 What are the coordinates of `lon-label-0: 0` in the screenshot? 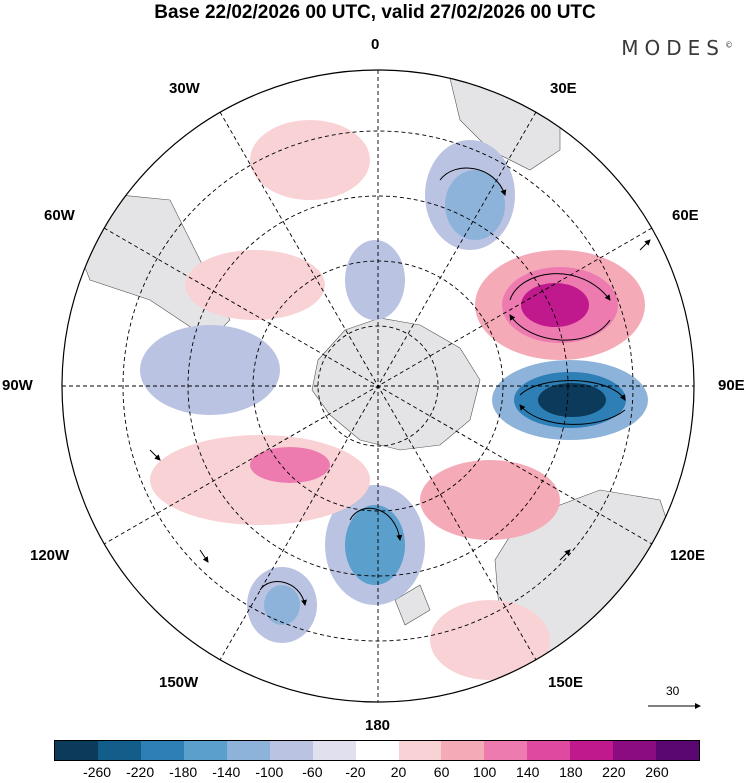 It's located at (375, 44).